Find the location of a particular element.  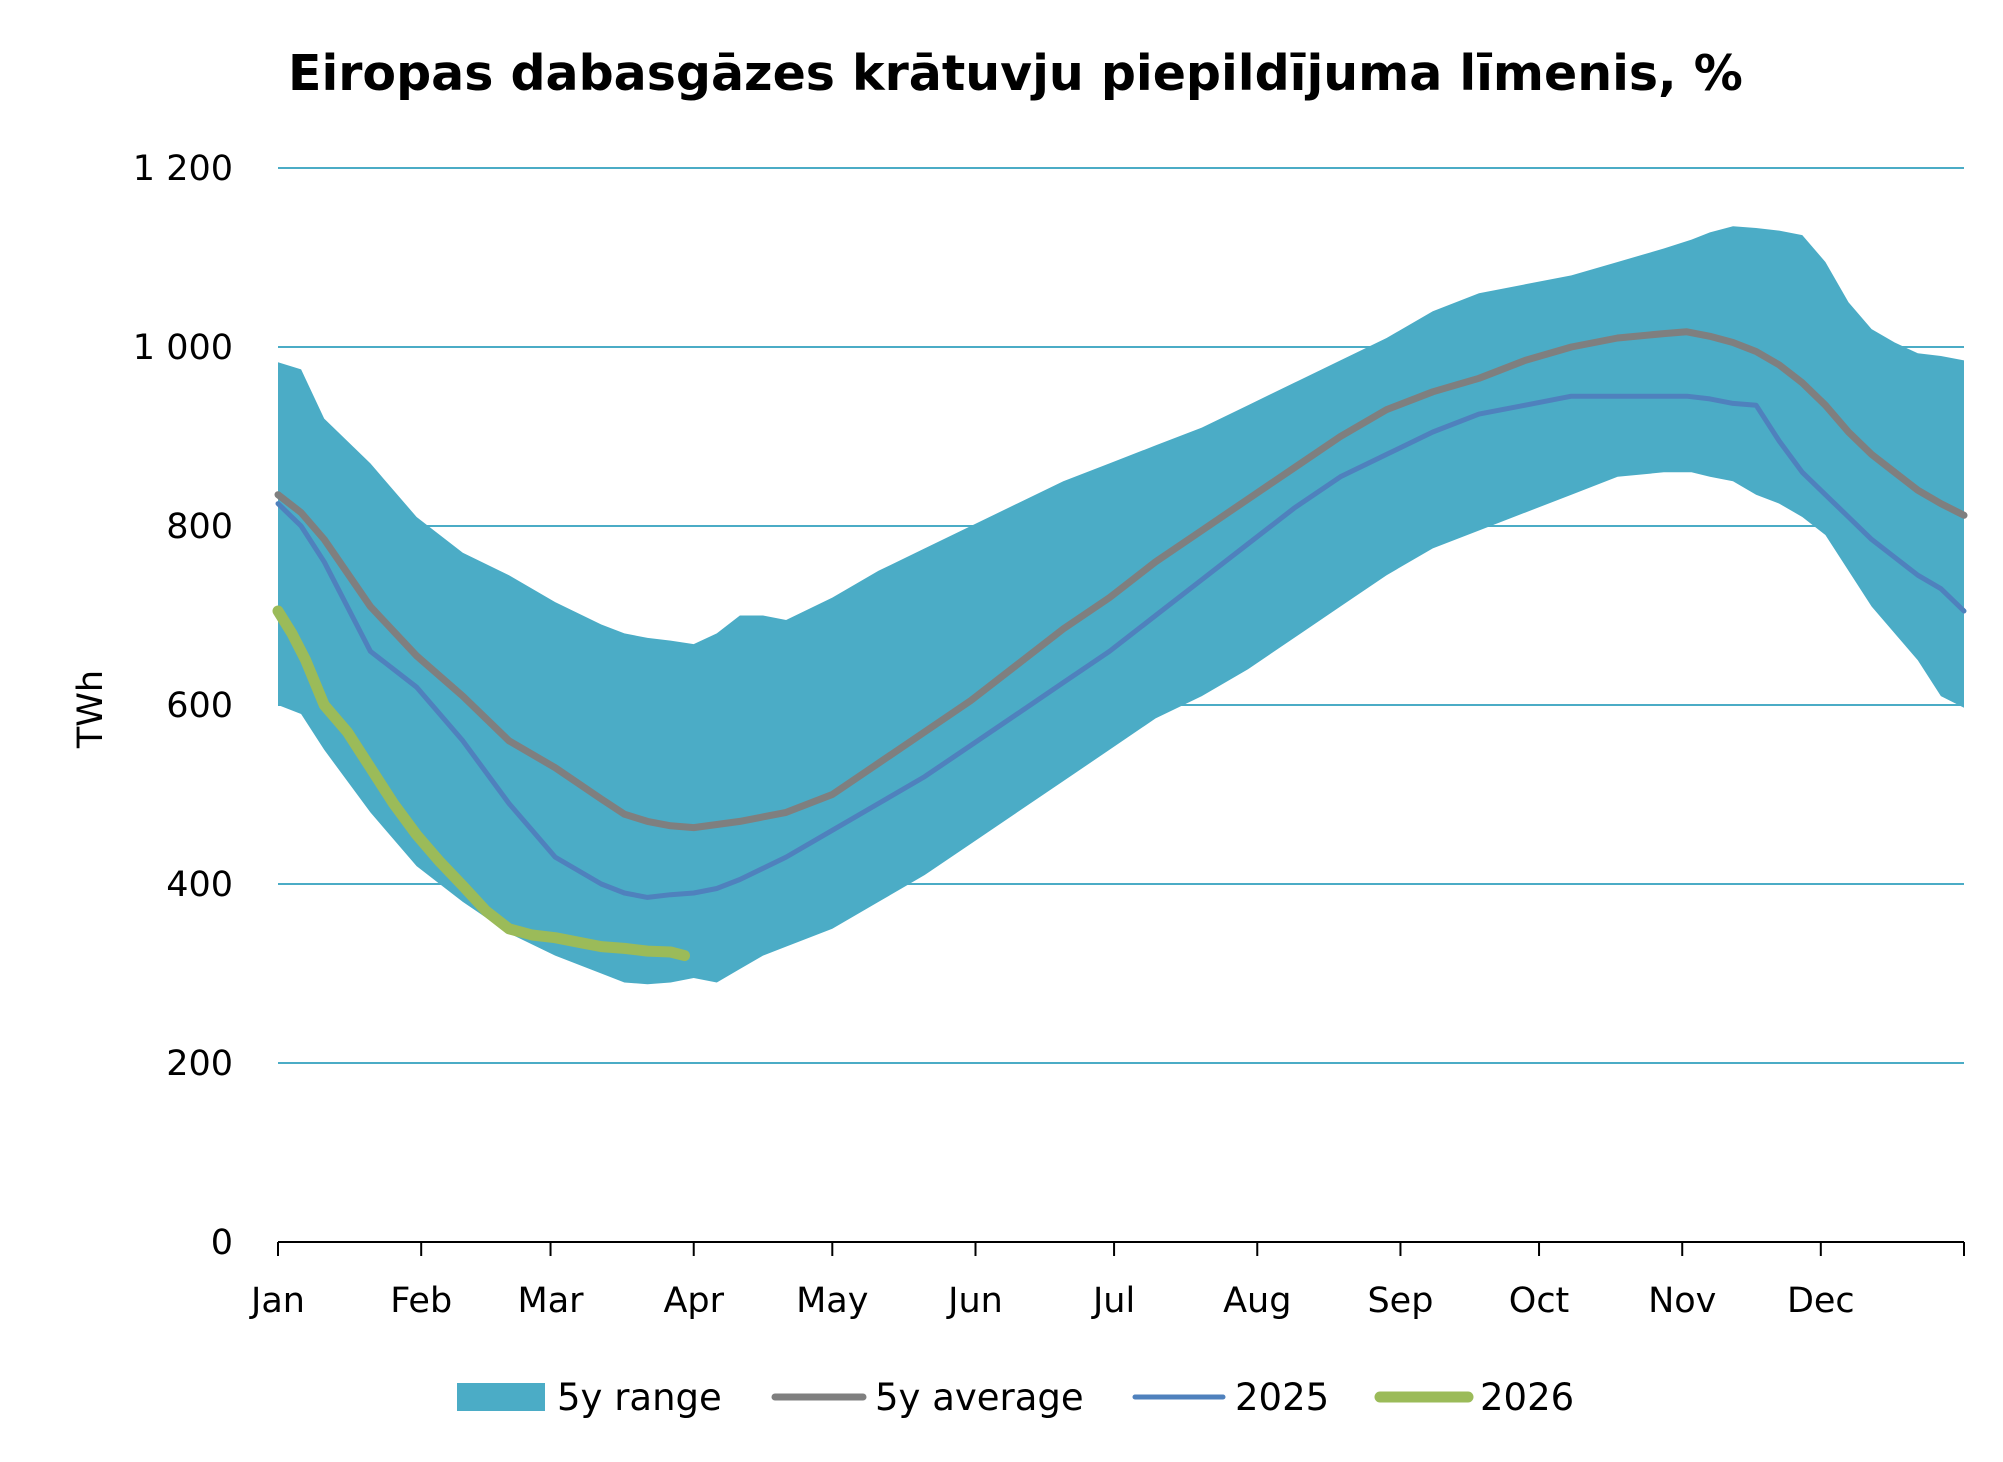

x-axis is located at coordinates (1121, 1248).